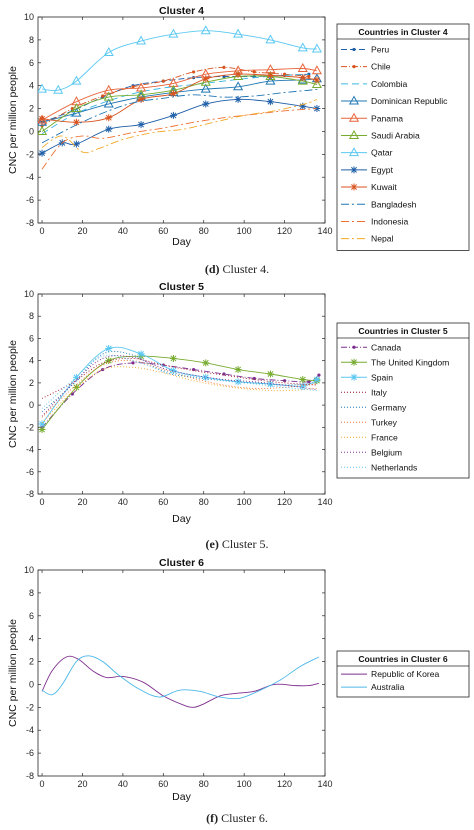  What do you see at coordinates (243, 544) in the screenshot?
I see `caption-text: Cluster 5.` at bounding box center [243, 544].